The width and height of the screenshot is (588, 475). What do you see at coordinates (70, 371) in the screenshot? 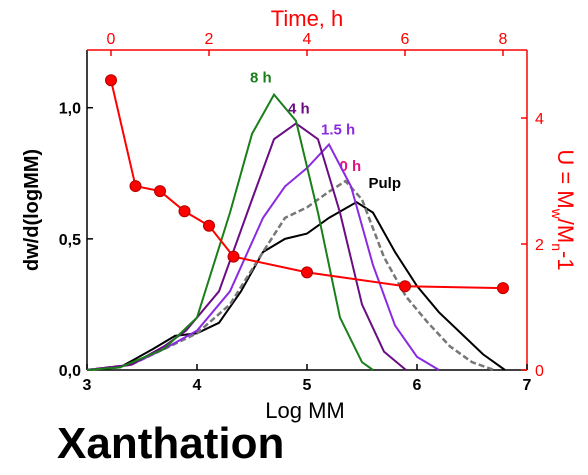
I see `y-tick-label: 0,0` at bounding box center [70, 371].